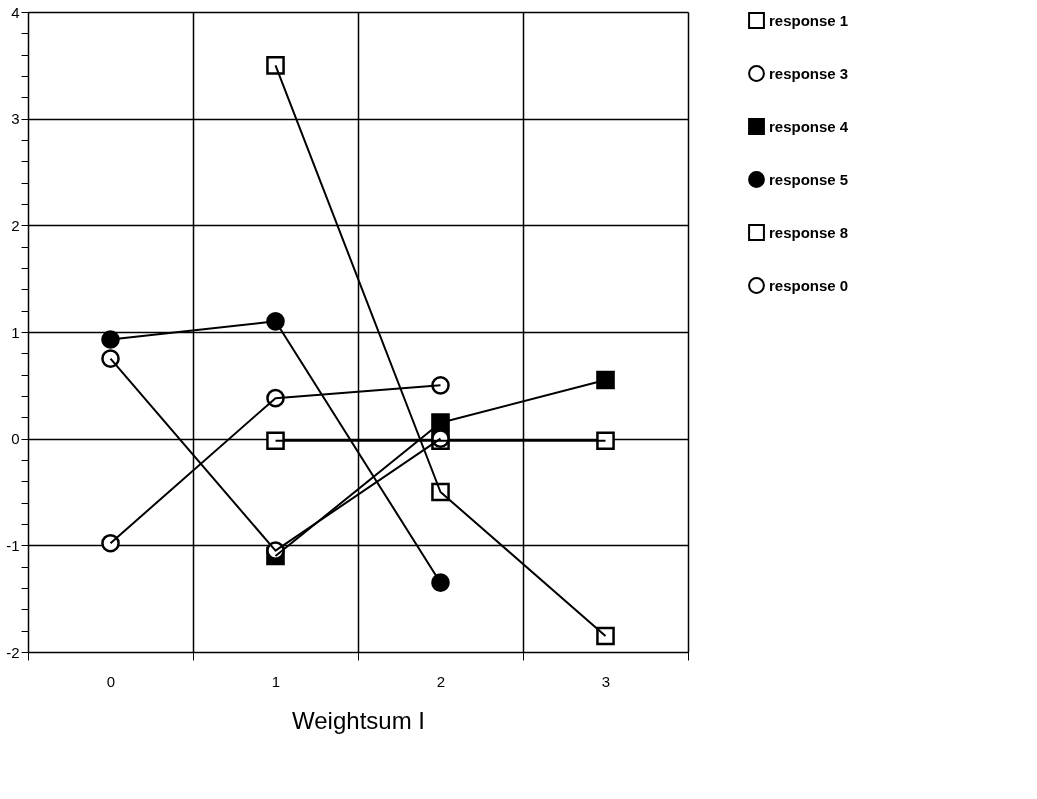 This screenshot has height=799, width=1037. What do you see at coordinates (111, 681) in the screenshot?
I see `x-tick-label: 0` at bounding box center [111, 681].